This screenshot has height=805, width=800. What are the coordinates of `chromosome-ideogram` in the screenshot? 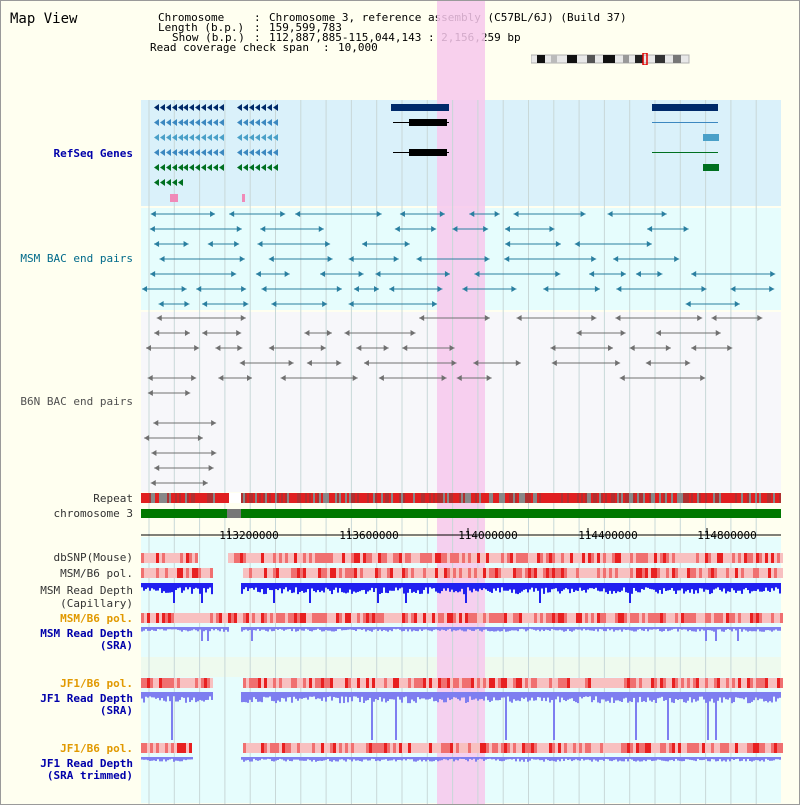 It's located at (611, 59).